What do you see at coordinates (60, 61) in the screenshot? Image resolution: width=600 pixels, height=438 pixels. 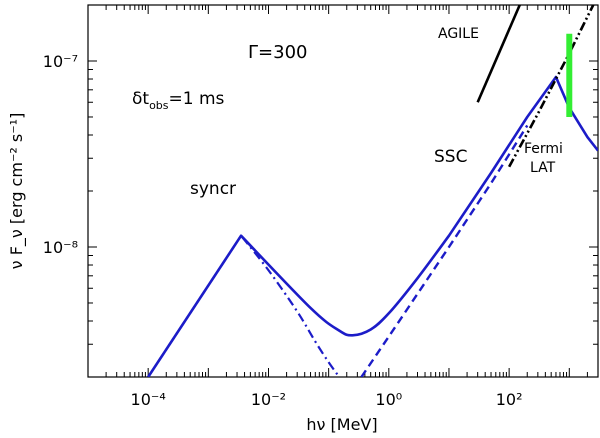 I see `y-tick-label: 10⁻⁷` at bounding box center [60, 61].